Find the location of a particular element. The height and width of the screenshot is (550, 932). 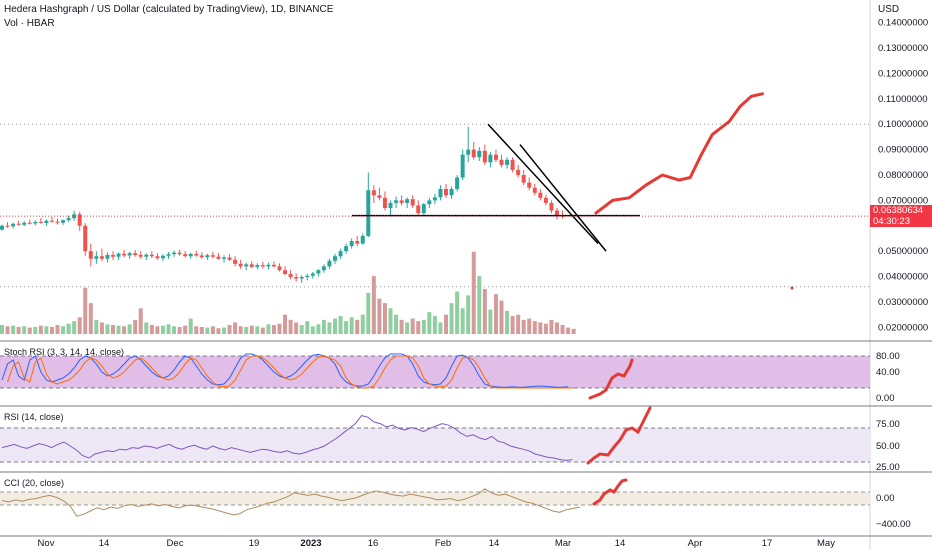

projection-curve is located at coordinates (679, 153).